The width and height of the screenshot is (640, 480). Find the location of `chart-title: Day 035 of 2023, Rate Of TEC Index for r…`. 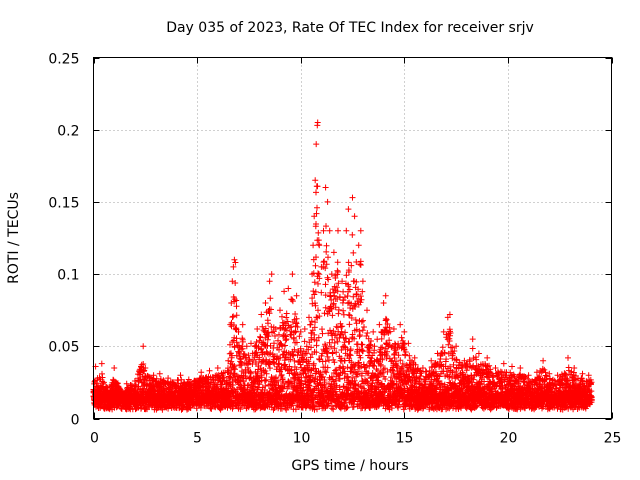

chart-title: Day 035 of 2023, Rate Of TEC Index for r… is located at coordinates (350, 28).